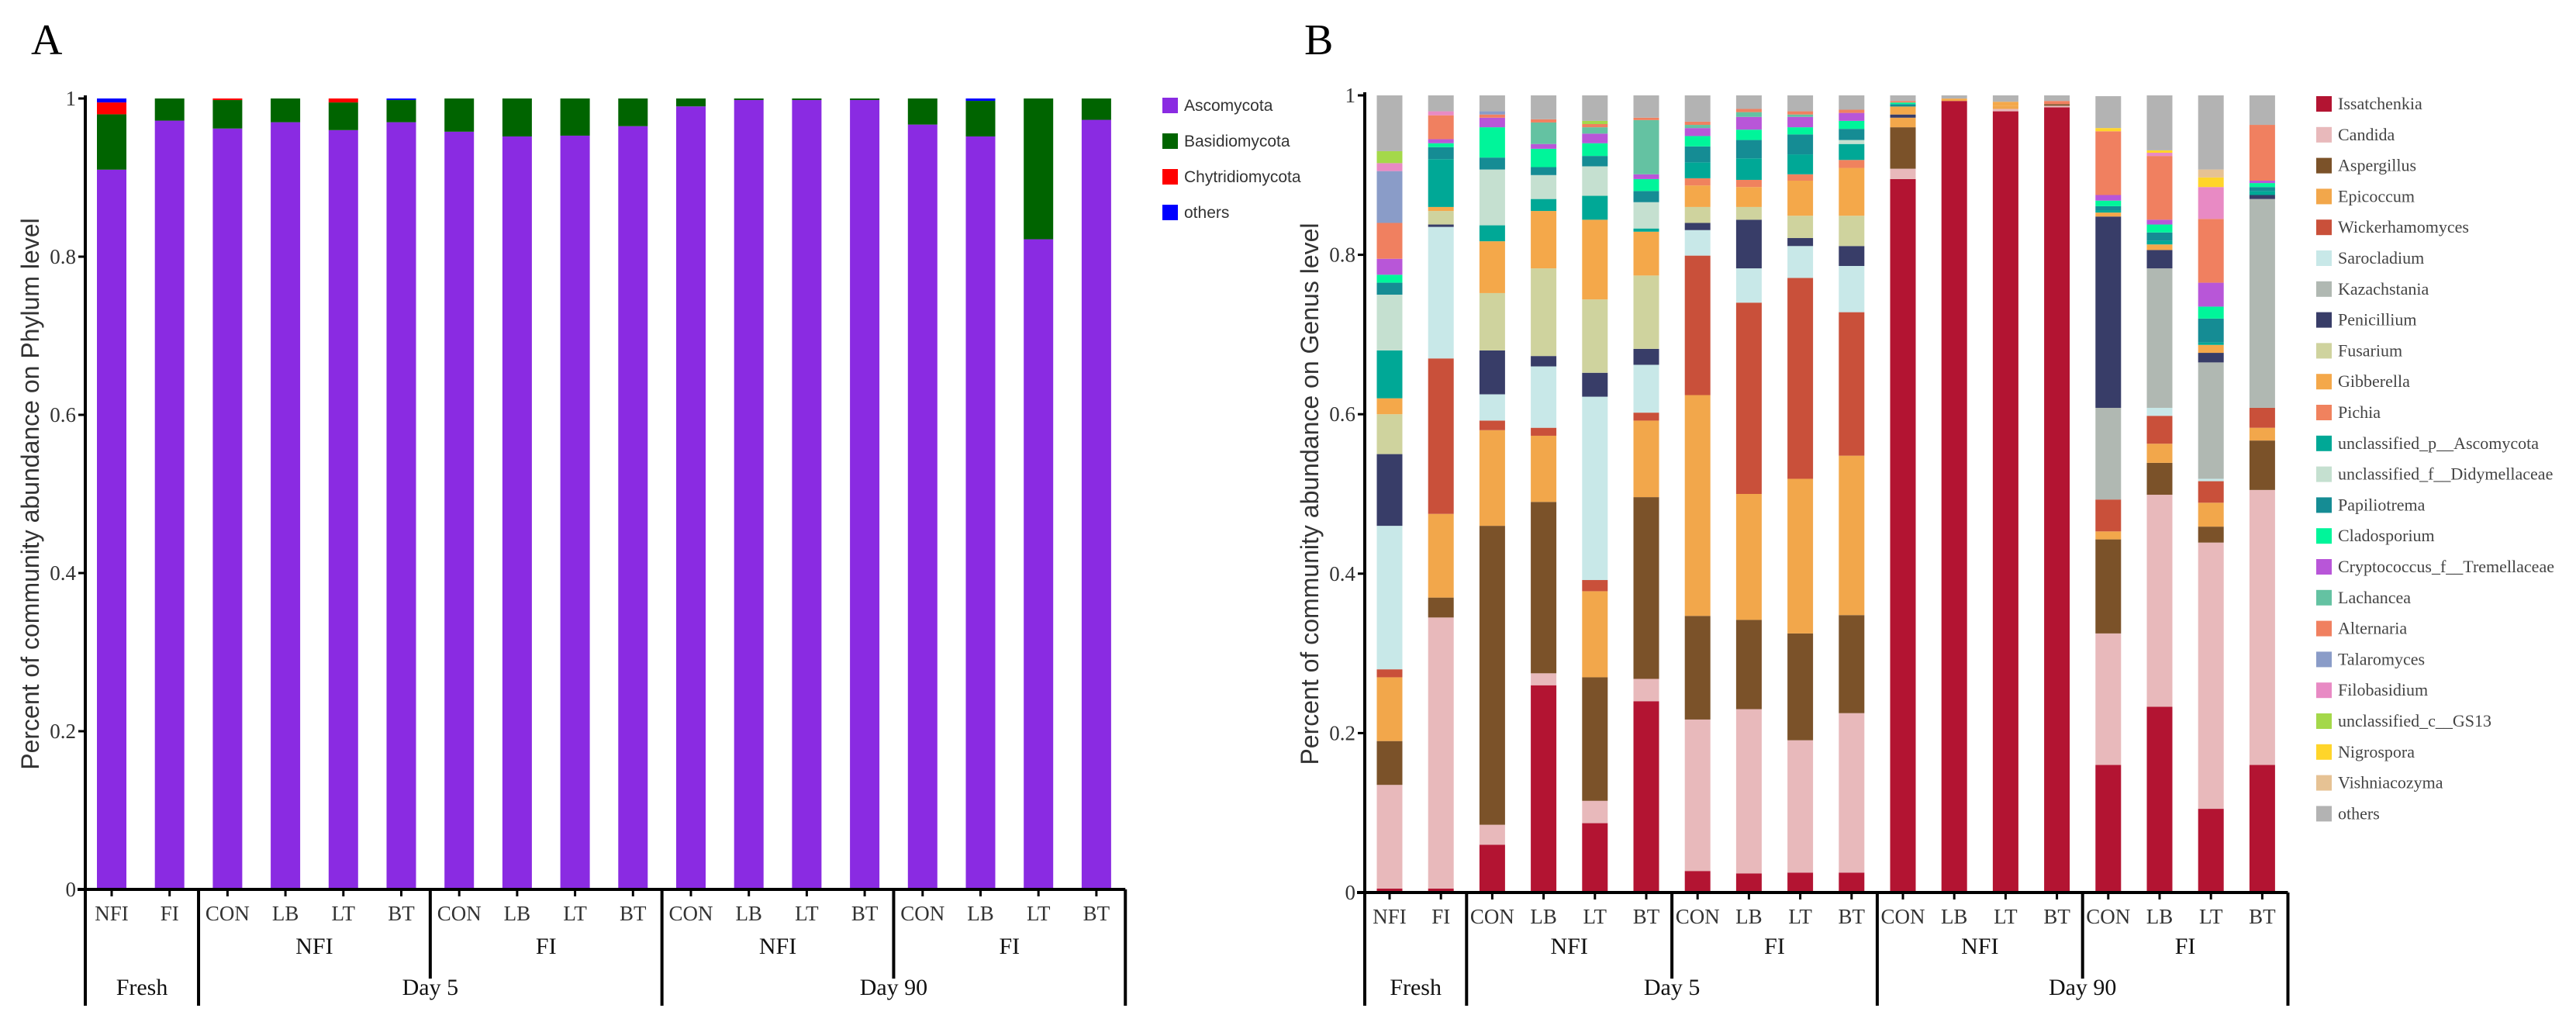  Describe the element at coordinates (430, 987) in the screenshot. I see `group-label: Day 5` at that location.